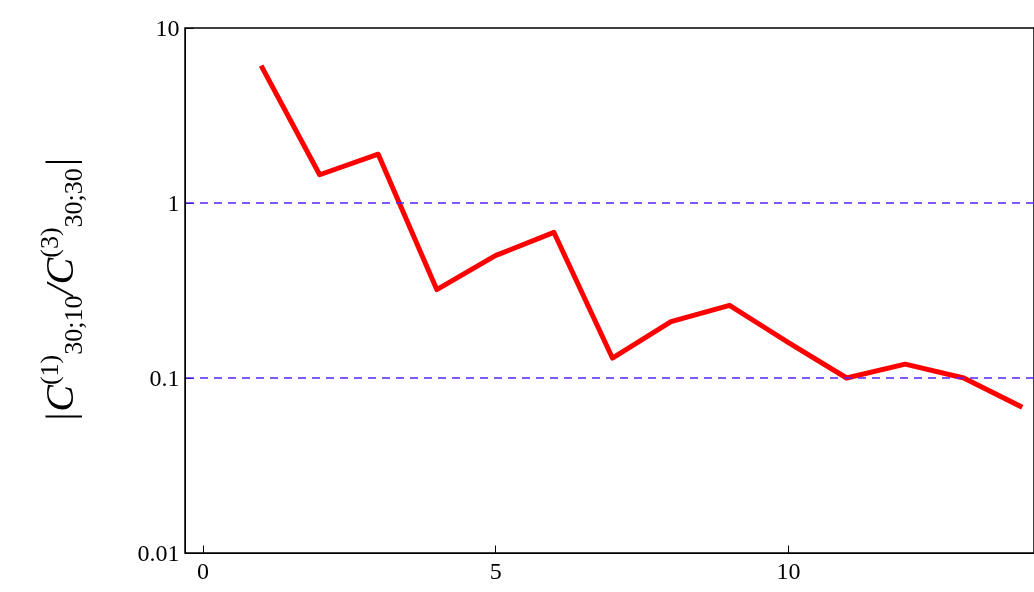  What do you see at coordinates (495, 570) in the screenshot?
I see `x-tick-label: 5` at bounding box center [495, 570].